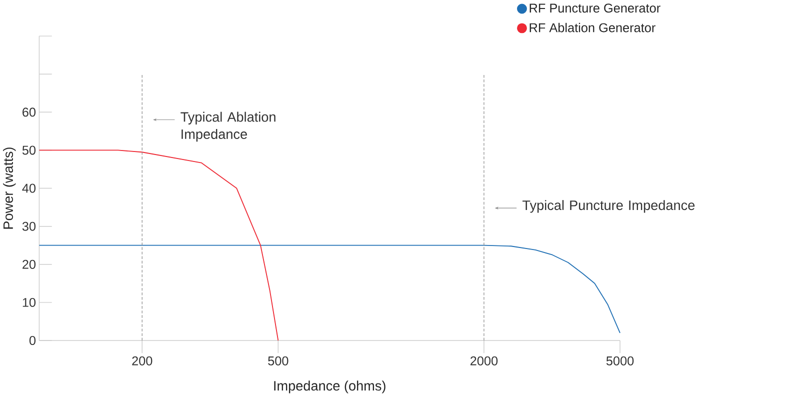 The width and height of the screenshot is (794, 396). What do you see at coordinates (595, 7) in the screenshot?
I see `legend-label: RF Puncture Generator` at bounding box center [595, 7].